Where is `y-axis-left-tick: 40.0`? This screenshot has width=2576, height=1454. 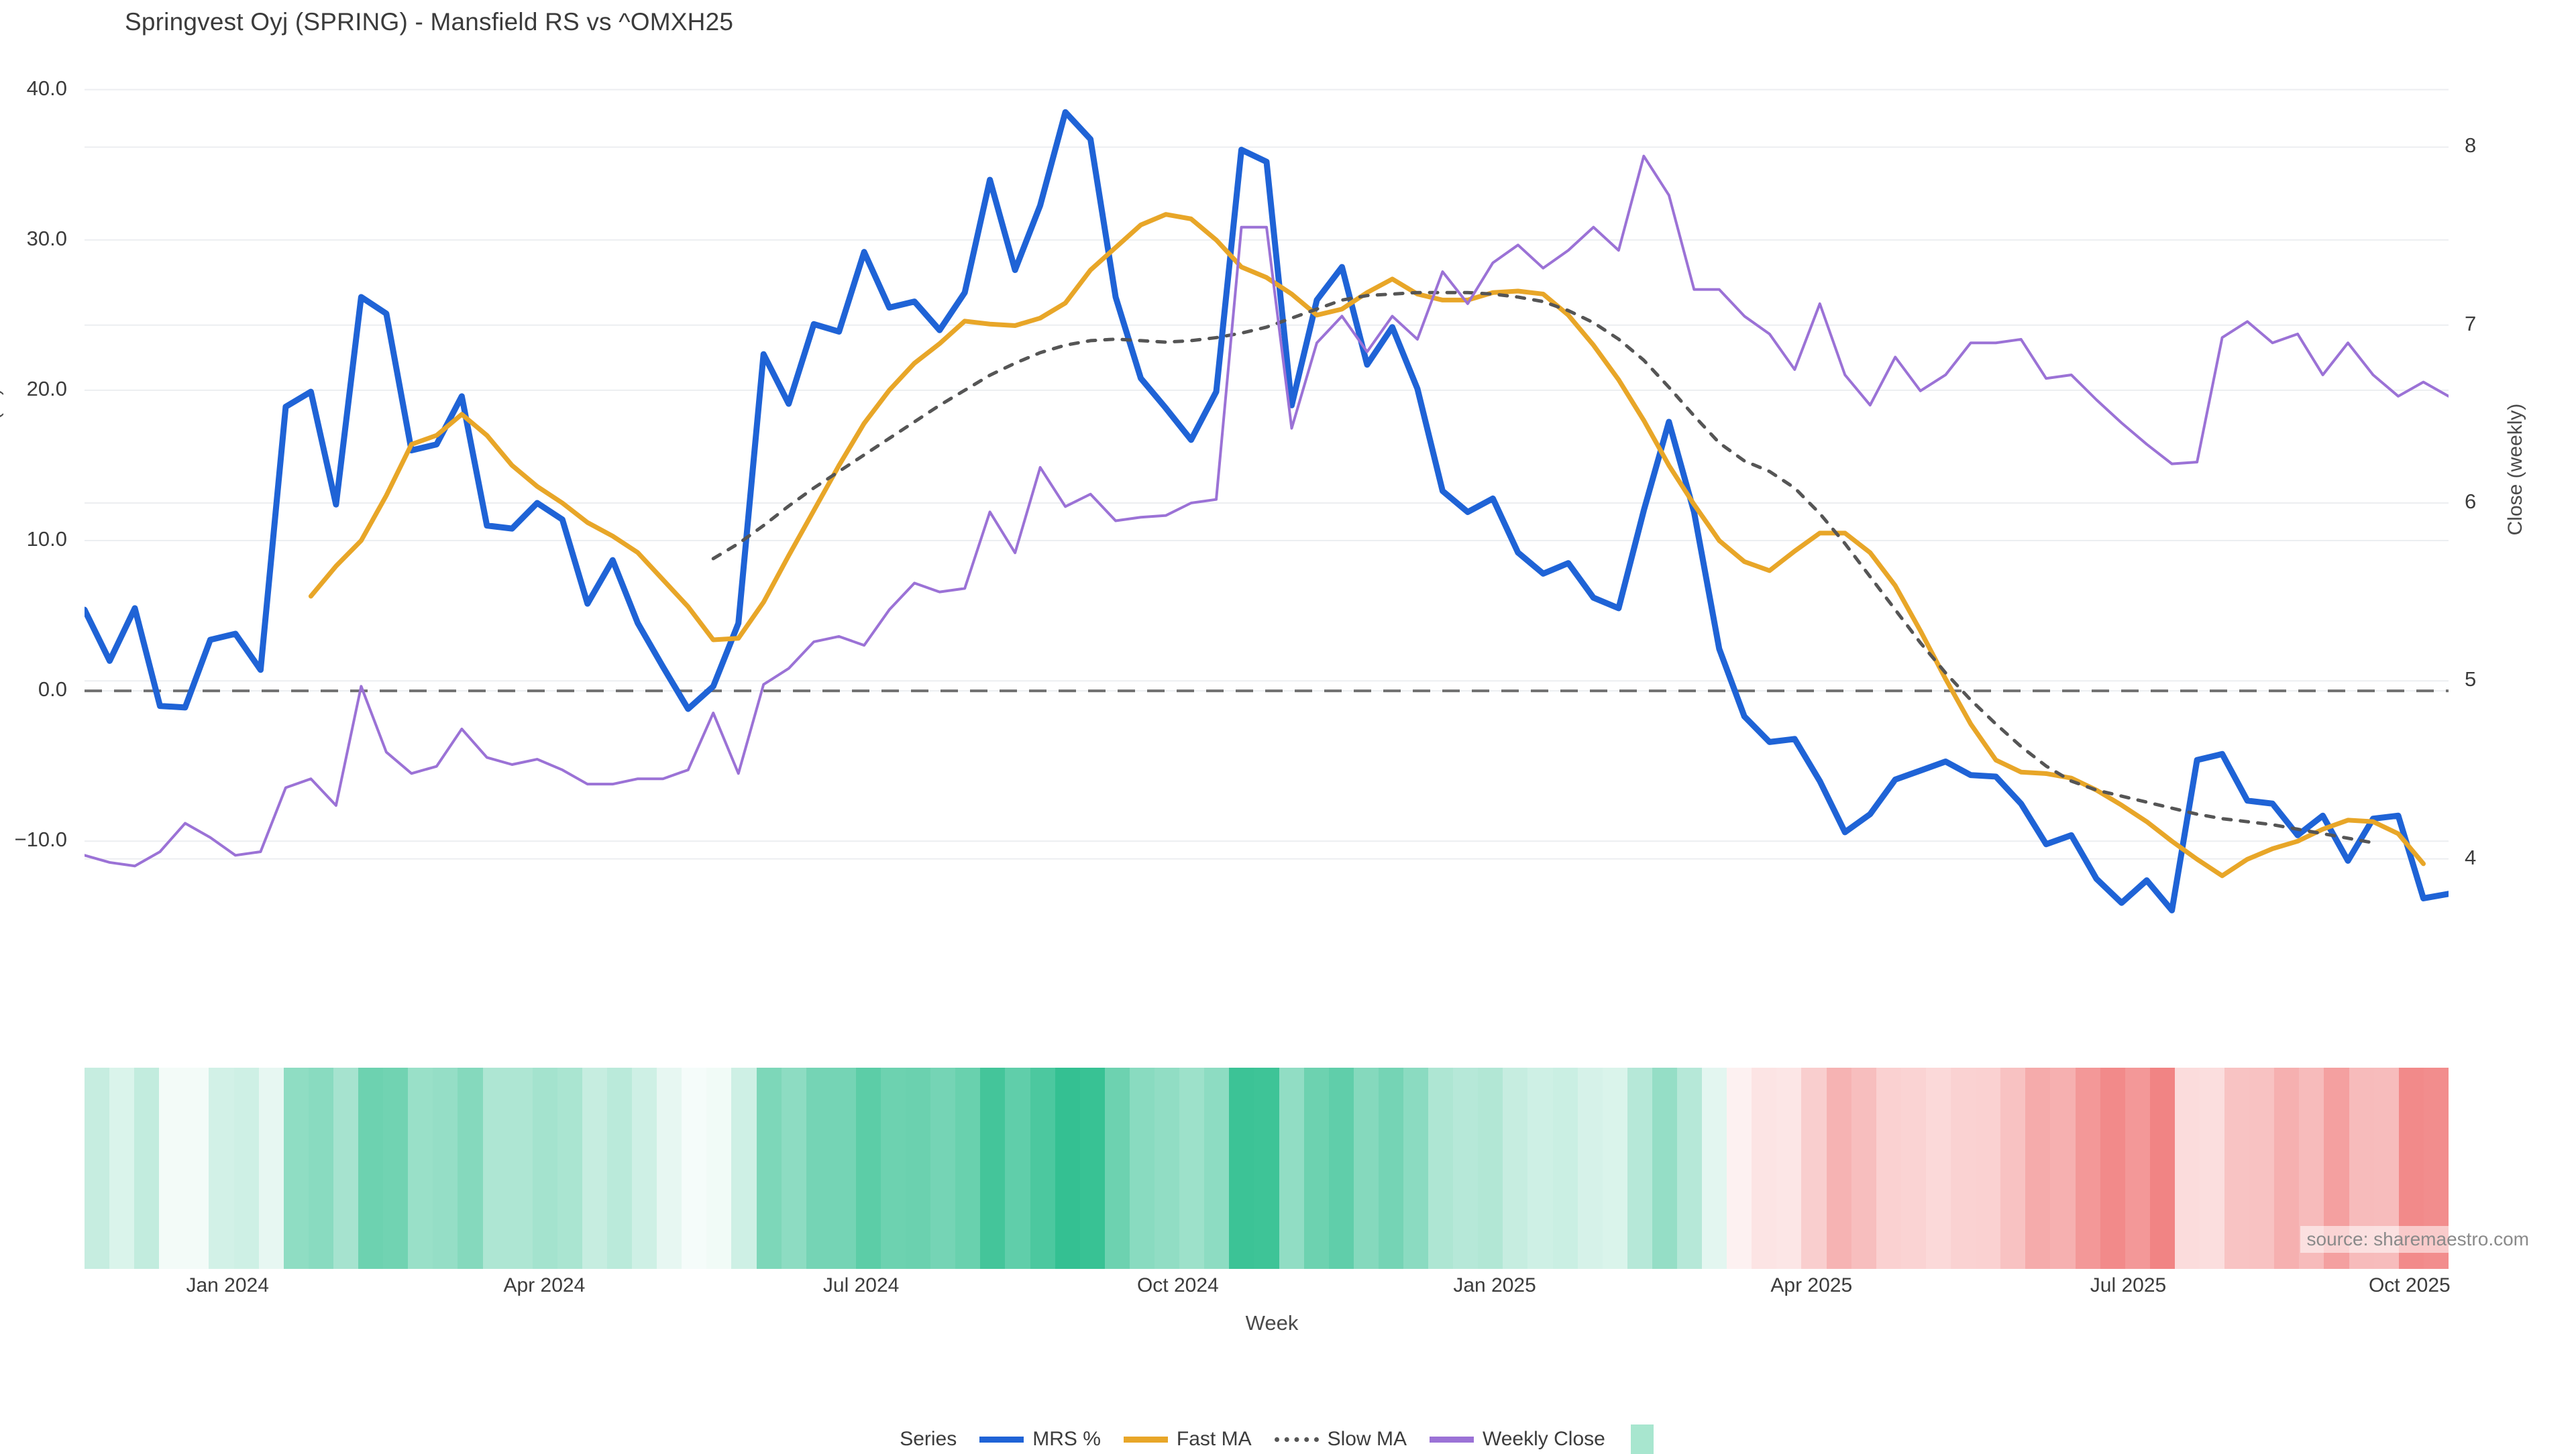
y-axis-left-tick: 40.0 is located at coordinates (46, 88).